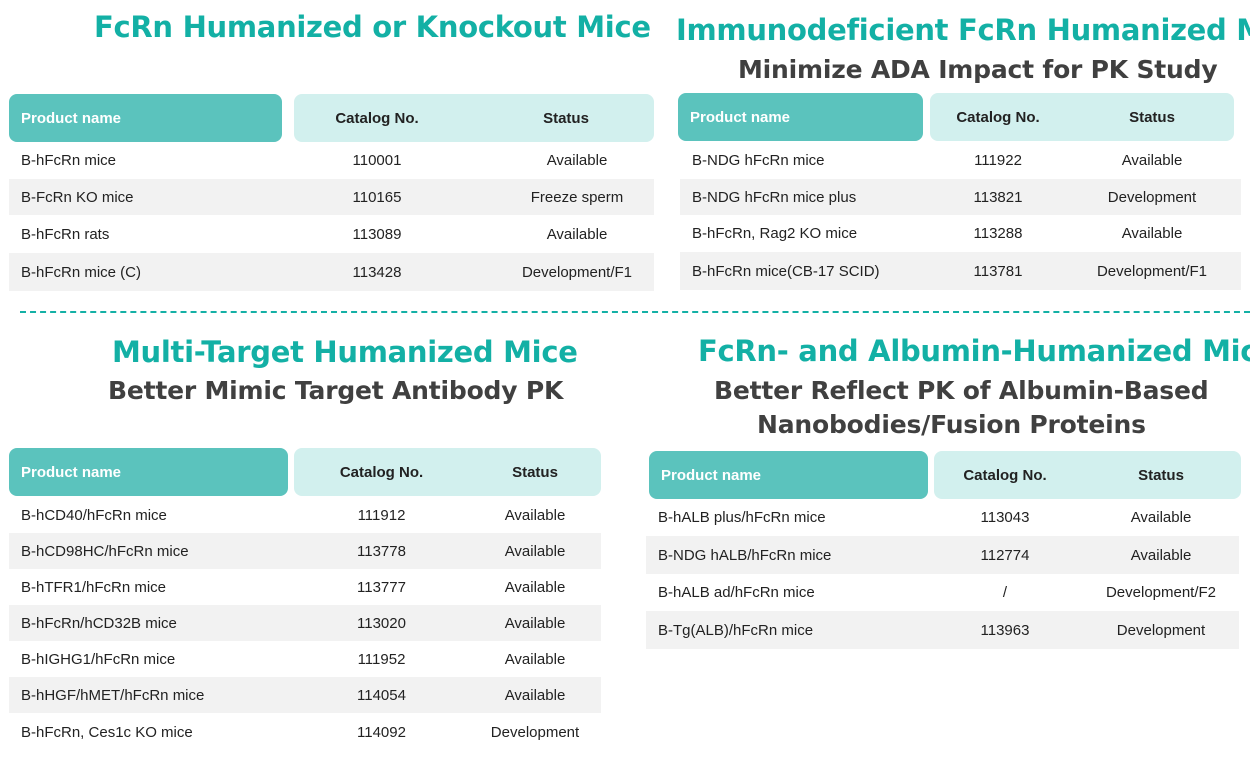  Describe the element at coordinates (942, 555) in the screenshot. I see `table-row: B-NDG hALB/hFcRn mice 112774 Available` at that location.